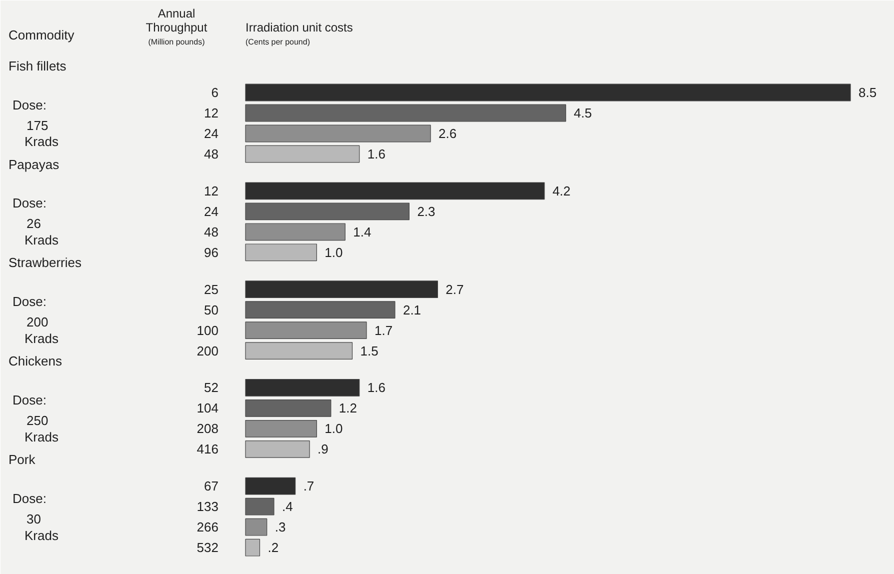 The width and height of the screenshot is (894, 574). What do you see at coordinates (455, 289) in the screenshot?
I see `data-label: 2.7` at bounding box center [455, 289].